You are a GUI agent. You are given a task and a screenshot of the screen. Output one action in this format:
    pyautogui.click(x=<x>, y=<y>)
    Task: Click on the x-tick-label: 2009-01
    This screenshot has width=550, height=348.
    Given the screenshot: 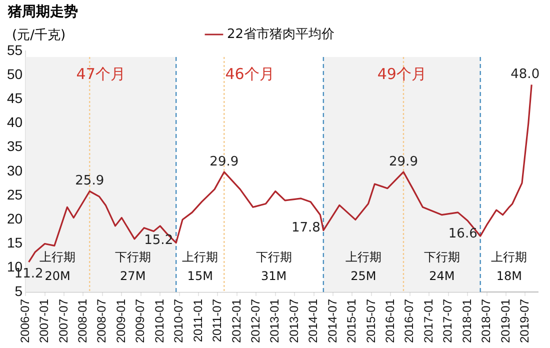 What is the action you would take?
    pyautogui.click(x=121, y=321)
    